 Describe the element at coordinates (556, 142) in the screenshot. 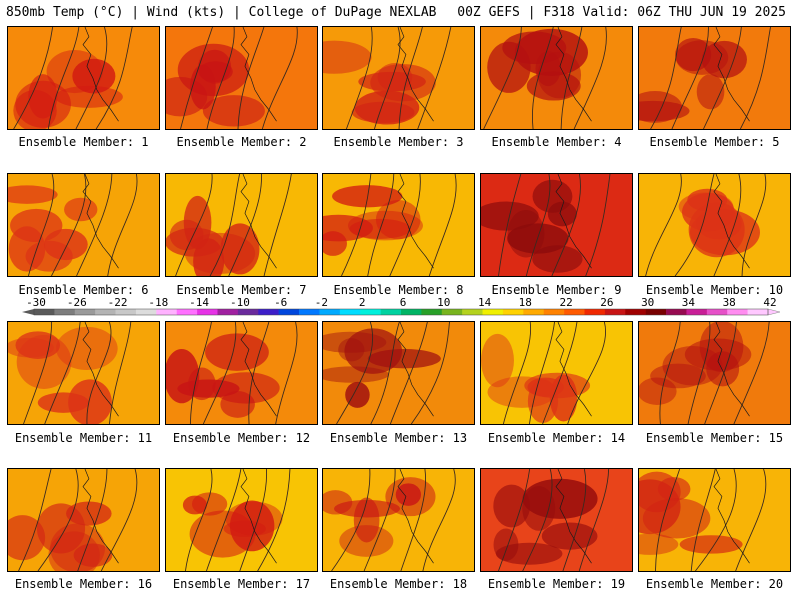

I see `ensemble-member-label: Ensemble Member: 4` at that location.